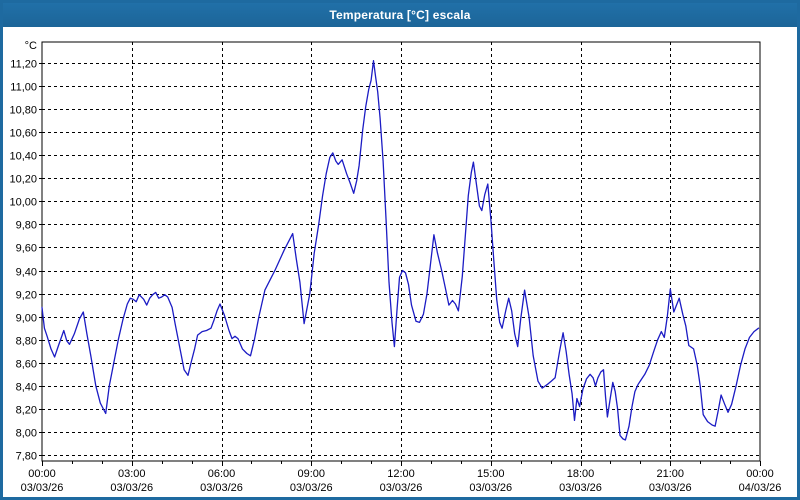 This screenshot has width=800, height=500. I want to click on y-tick-label: 9,20, so click(26, 296).